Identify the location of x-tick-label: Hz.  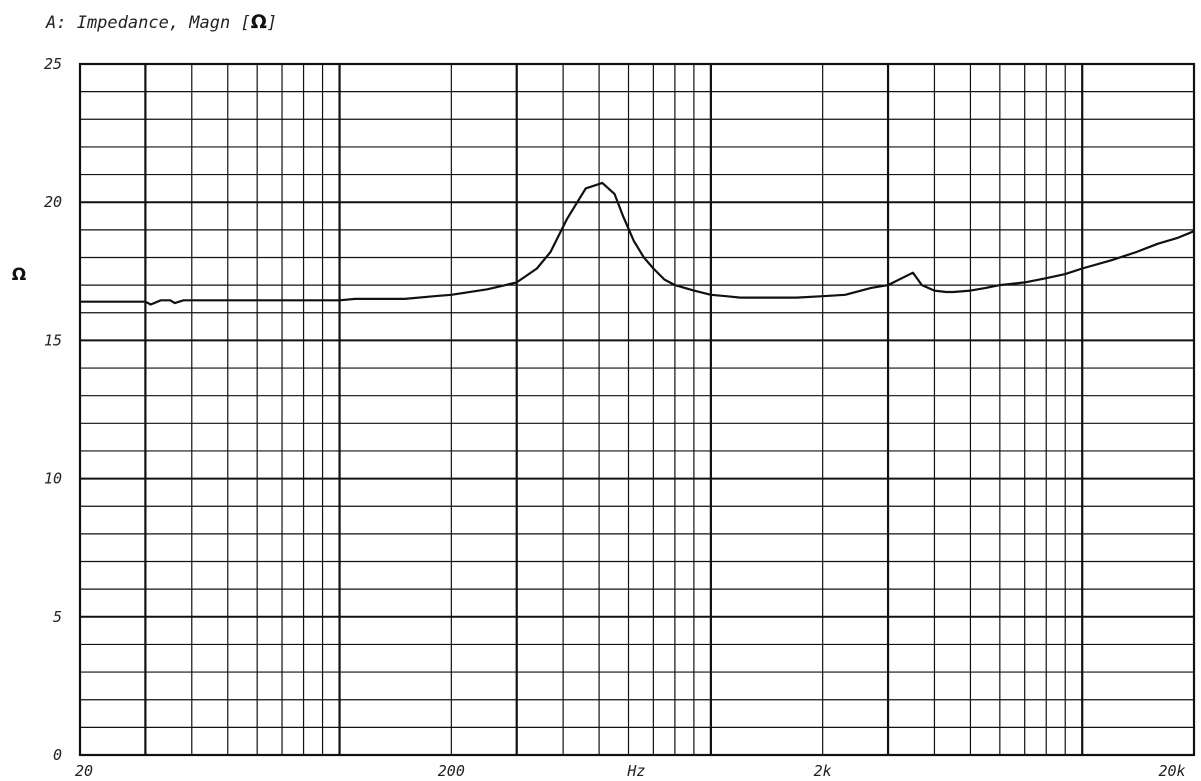
(635, 771).